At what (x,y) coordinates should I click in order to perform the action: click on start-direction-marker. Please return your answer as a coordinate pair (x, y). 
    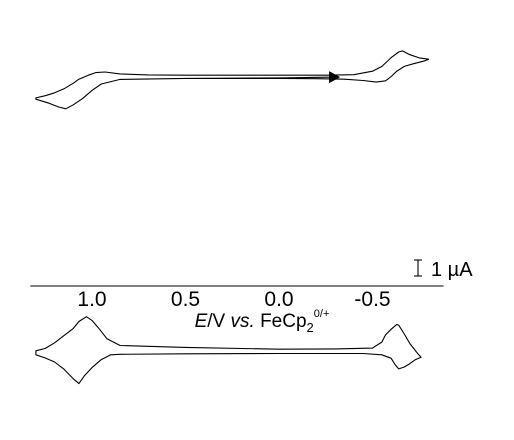
    Looking at the image, I should click on (335, 77).